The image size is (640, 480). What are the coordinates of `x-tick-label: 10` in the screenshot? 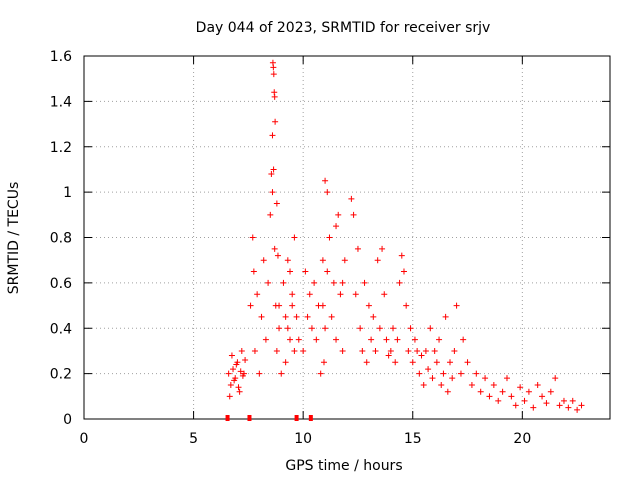 It's located at (303, 439).